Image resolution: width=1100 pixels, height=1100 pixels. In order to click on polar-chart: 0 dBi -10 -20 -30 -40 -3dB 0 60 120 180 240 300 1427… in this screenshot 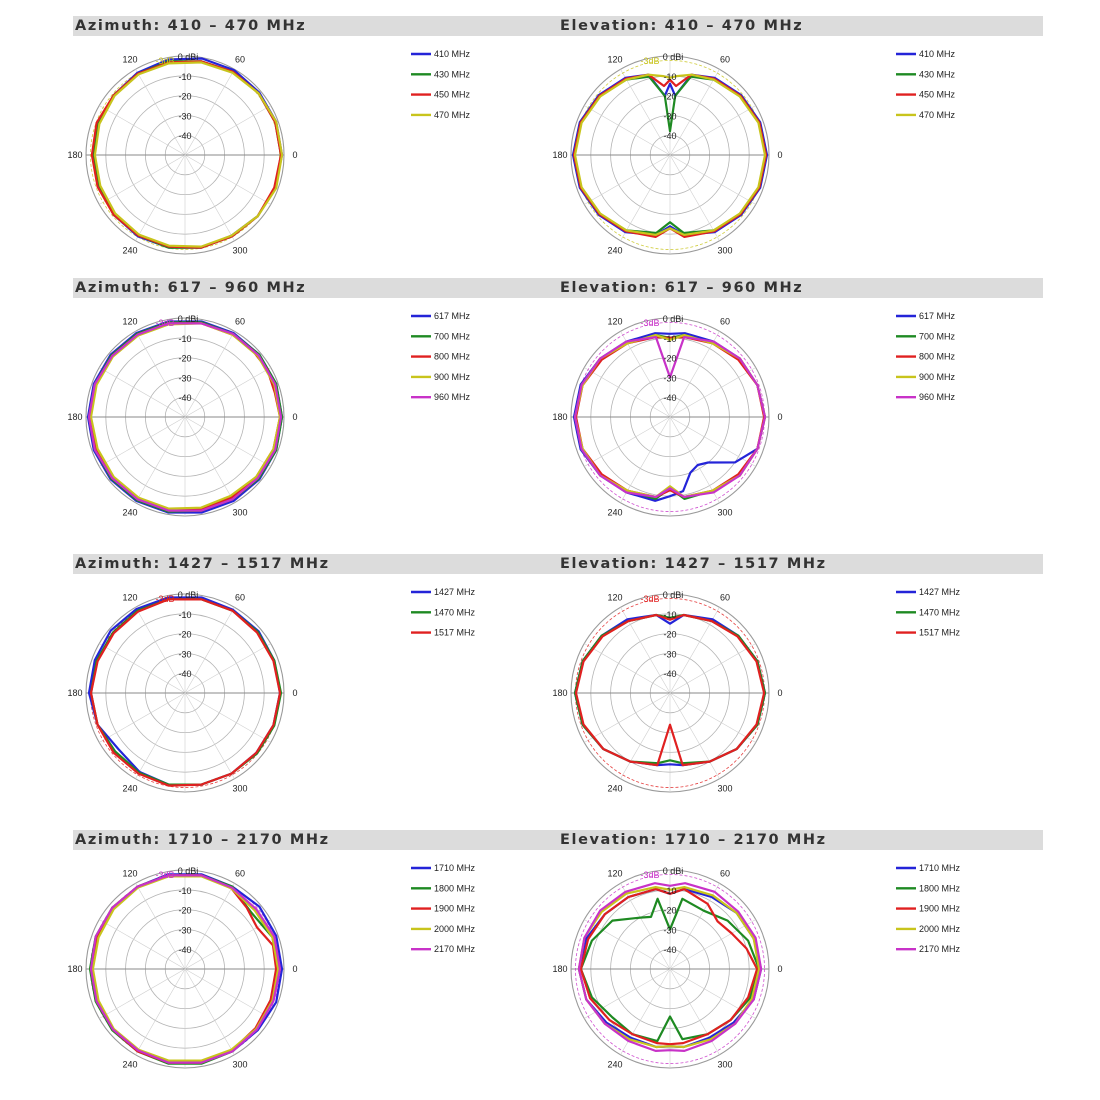, I will do `click(271, 690)`.